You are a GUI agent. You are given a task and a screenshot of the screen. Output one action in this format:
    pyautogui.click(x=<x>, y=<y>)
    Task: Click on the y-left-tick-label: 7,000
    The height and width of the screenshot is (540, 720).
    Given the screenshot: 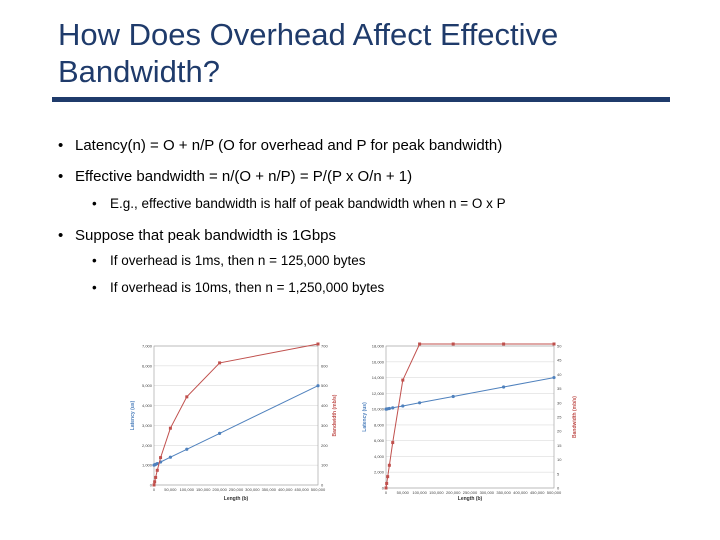 What is the action you would take?
    pyautogui.click(x=147, y=346)
    